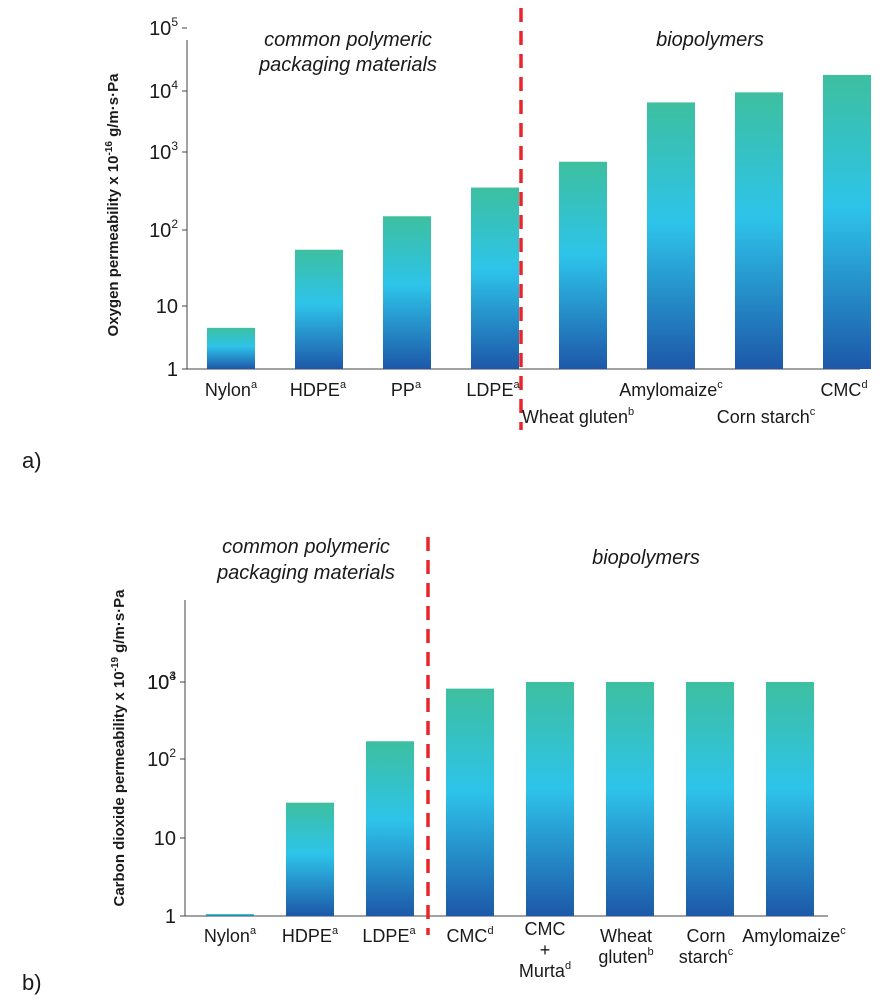 This screenshot has height=1003, width=892. What do you see at coordinates (706, 956) in the screenshot?
I see `x-category-label: starchc` at bounding box center [706, 956].